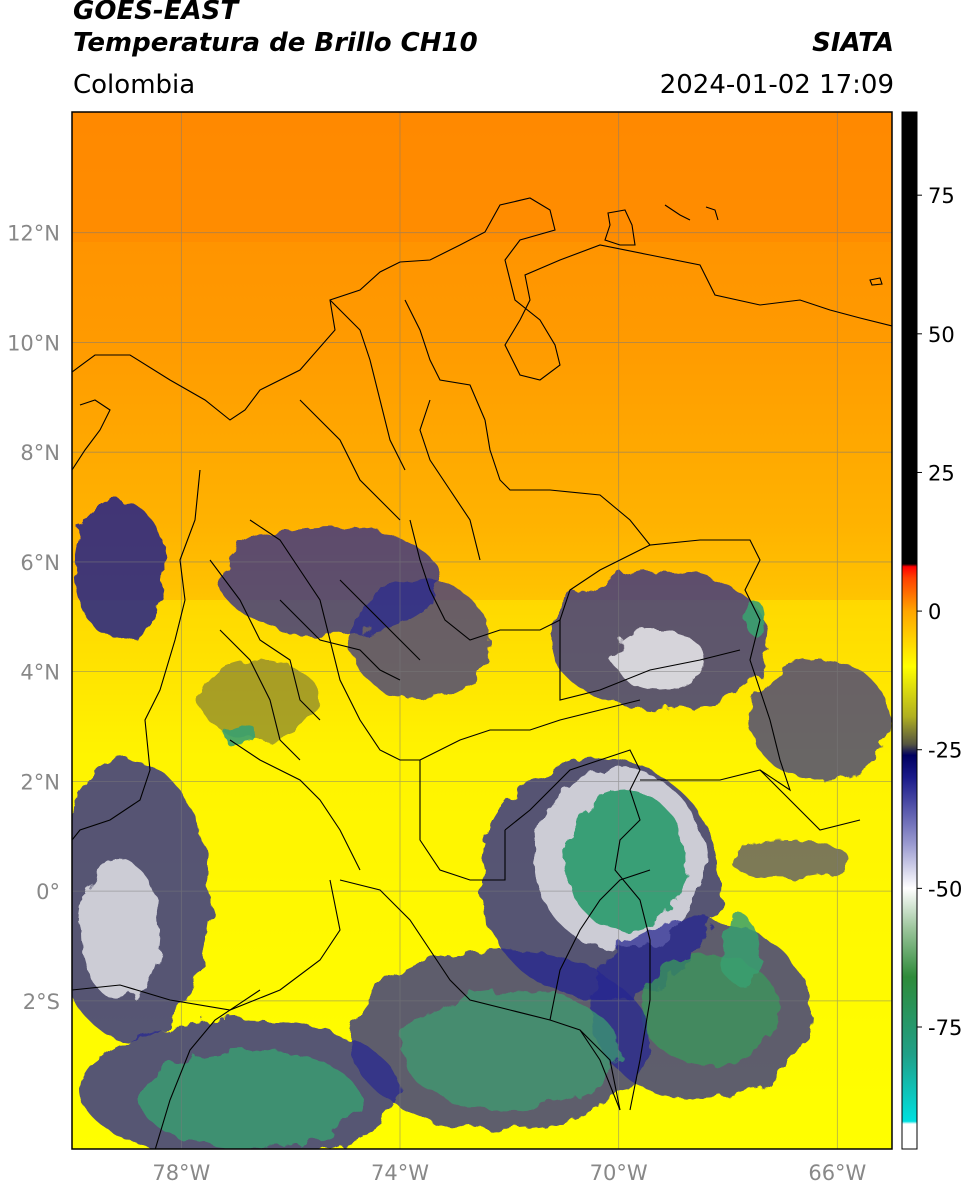  What do you see at coordinates (945, 1028) in the screenshot?
I see `colorbar-label: -75` at bounding box center [945, 1028].